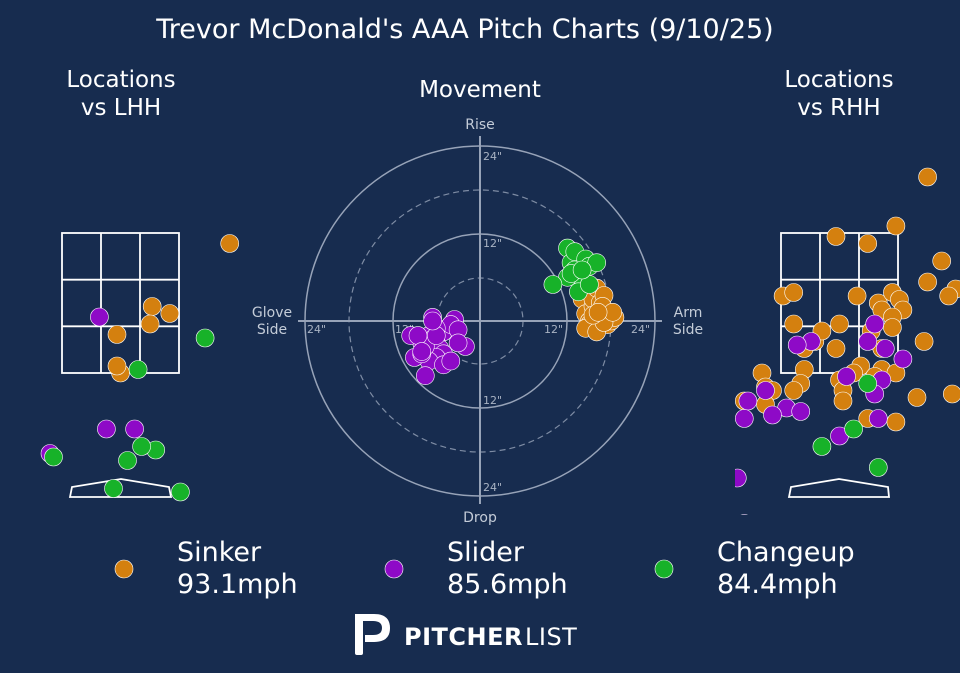 This screenshot has height=673, width=960. Describe the element at coordinates (463, 637) in the screenshot. I see `logo-text-bold: PITCHER` at that location.